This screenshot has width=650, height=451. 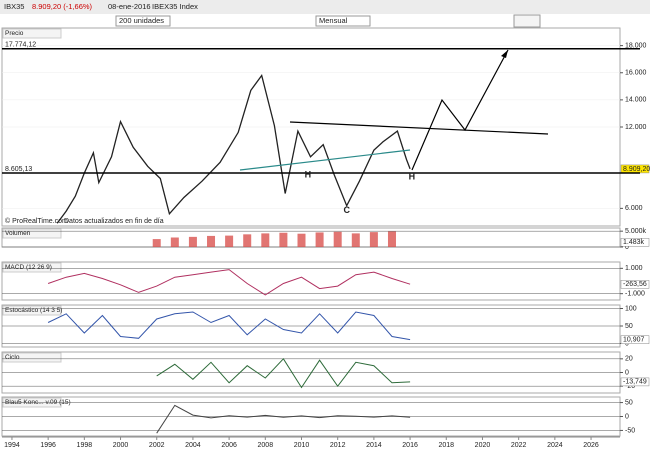 I want to click on last-value-label: -13,749, so click(x=635, y=382).